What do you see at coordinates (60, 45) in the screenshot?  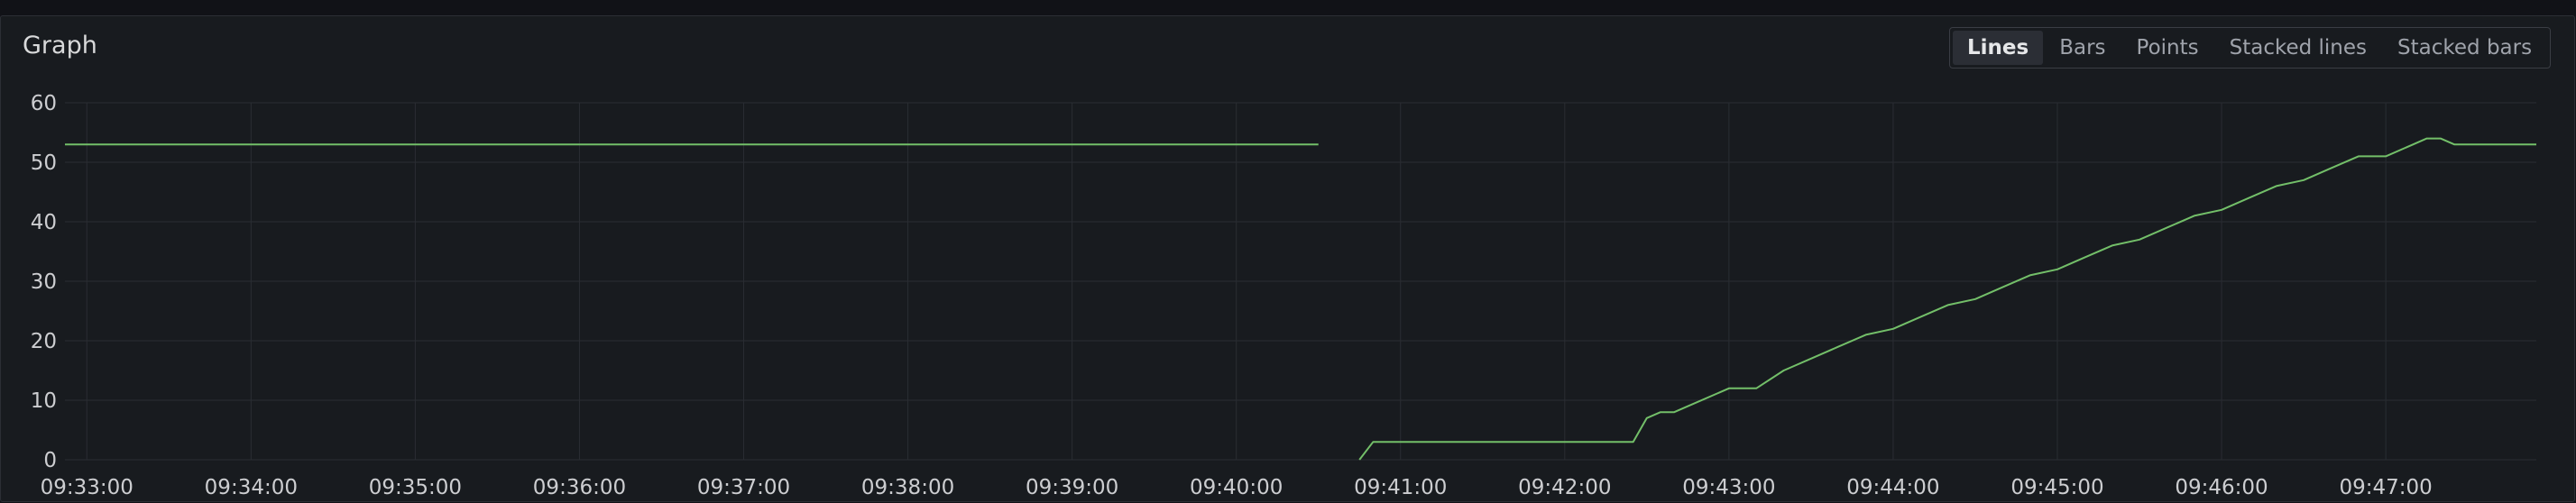 I see `panel-title: Graph` at bounding box center [60, 45].